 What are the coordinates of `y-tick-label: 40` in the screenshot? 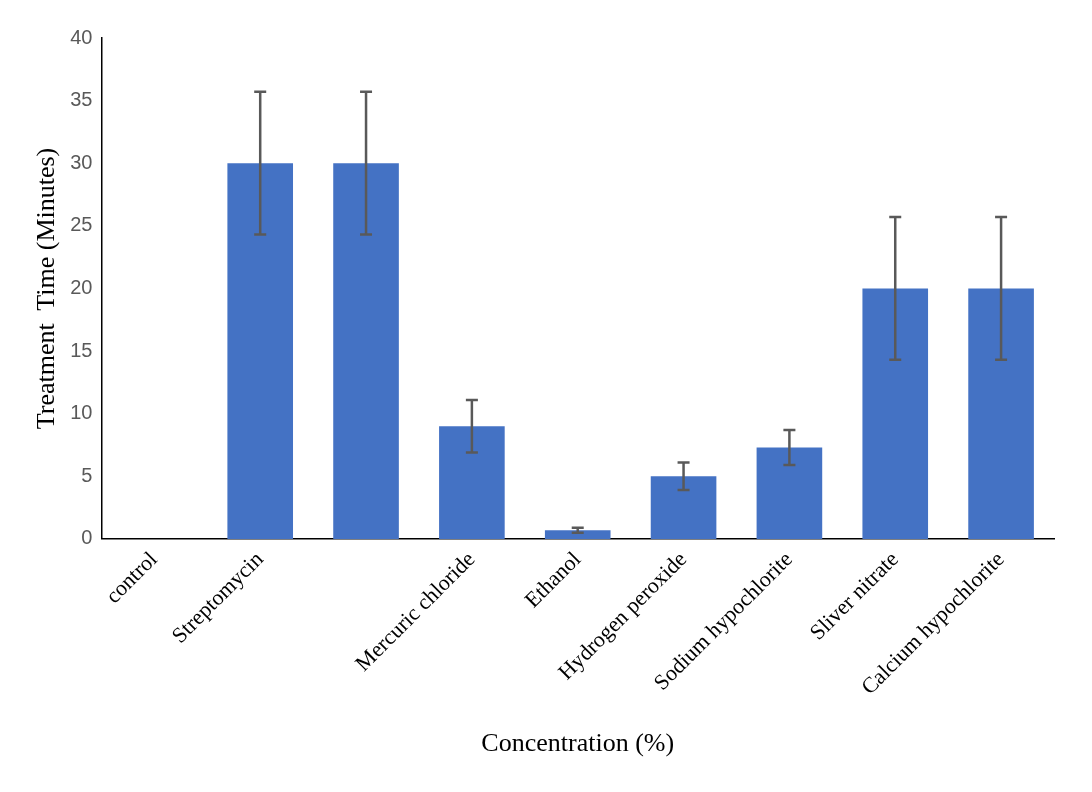 It's located at (81, 36).